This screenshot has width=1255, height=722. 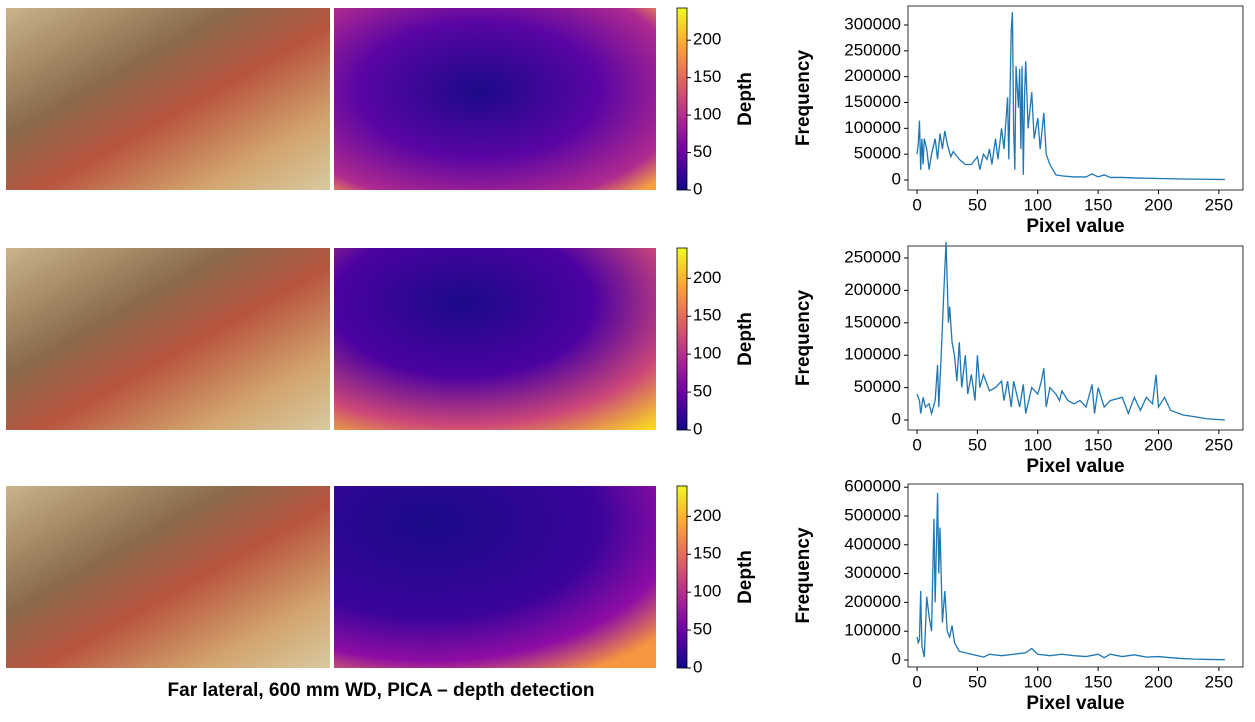 I want to click on y-tick-label: 600000, so click(x=872, y=486).